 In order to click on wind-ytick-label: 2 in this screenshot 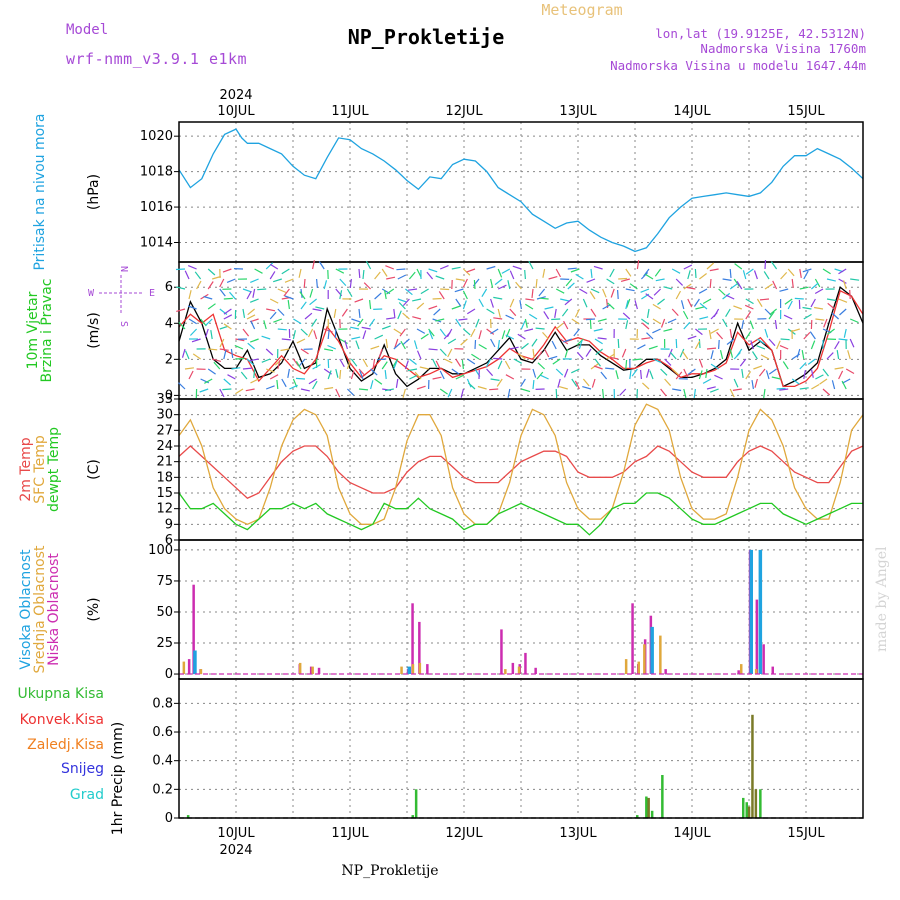, I will do `click(169, 359)`.